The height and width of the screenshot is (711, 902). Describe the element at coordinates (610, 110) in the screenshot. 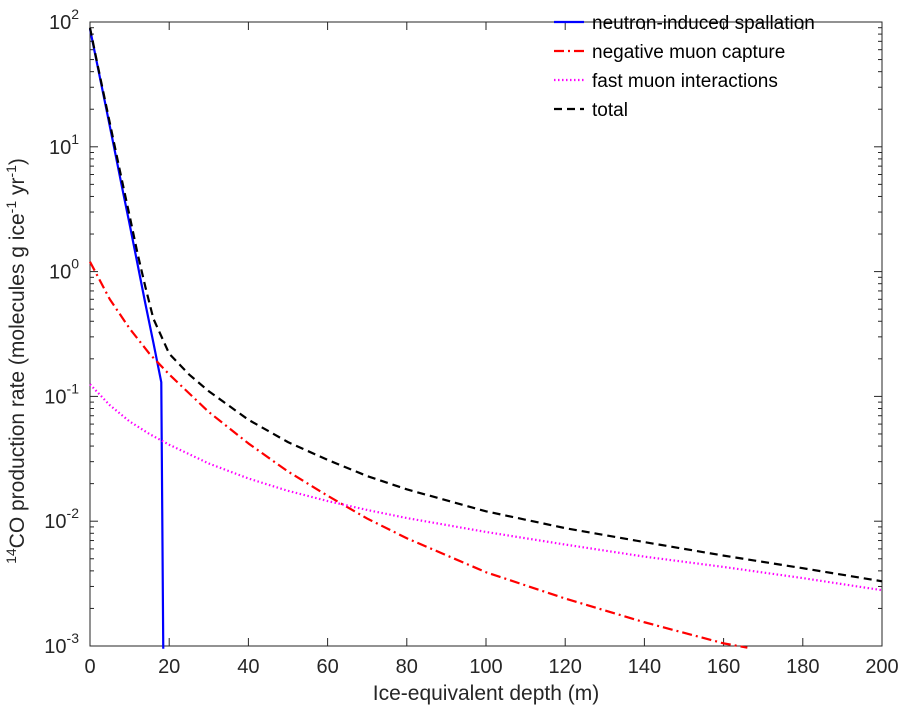

I see `legend-label-3: total` at that location.